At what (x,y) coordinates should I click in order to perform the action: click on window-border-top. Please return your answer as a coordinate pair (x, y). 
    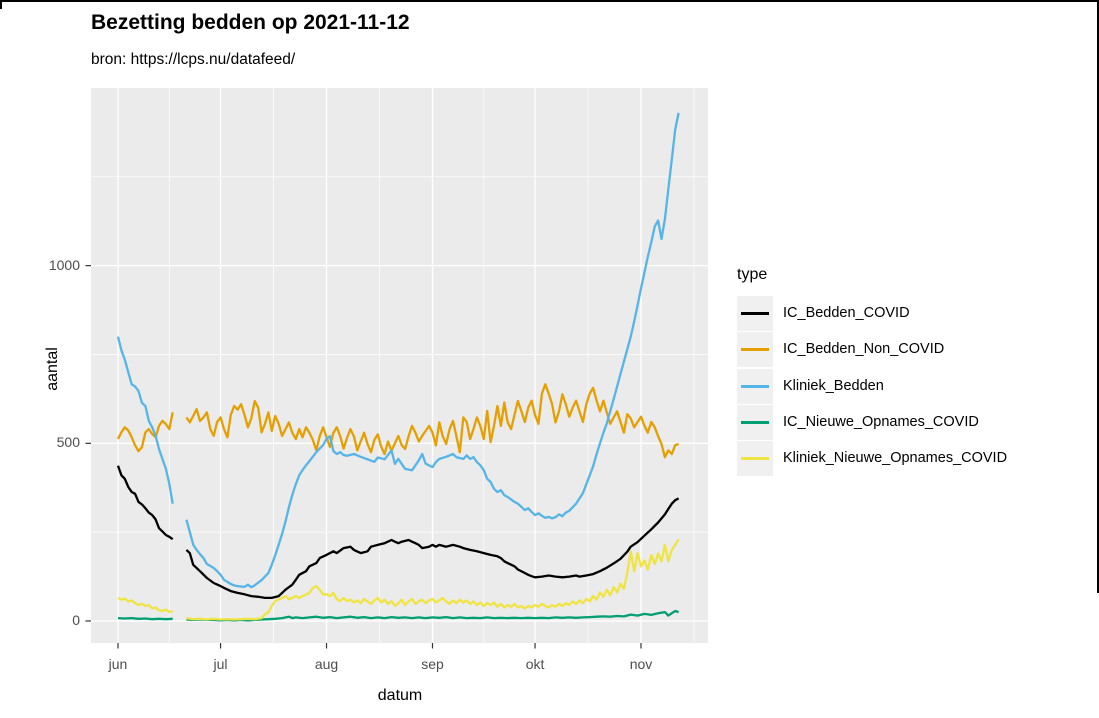
    Looking at the image, I should click on (549, 1).